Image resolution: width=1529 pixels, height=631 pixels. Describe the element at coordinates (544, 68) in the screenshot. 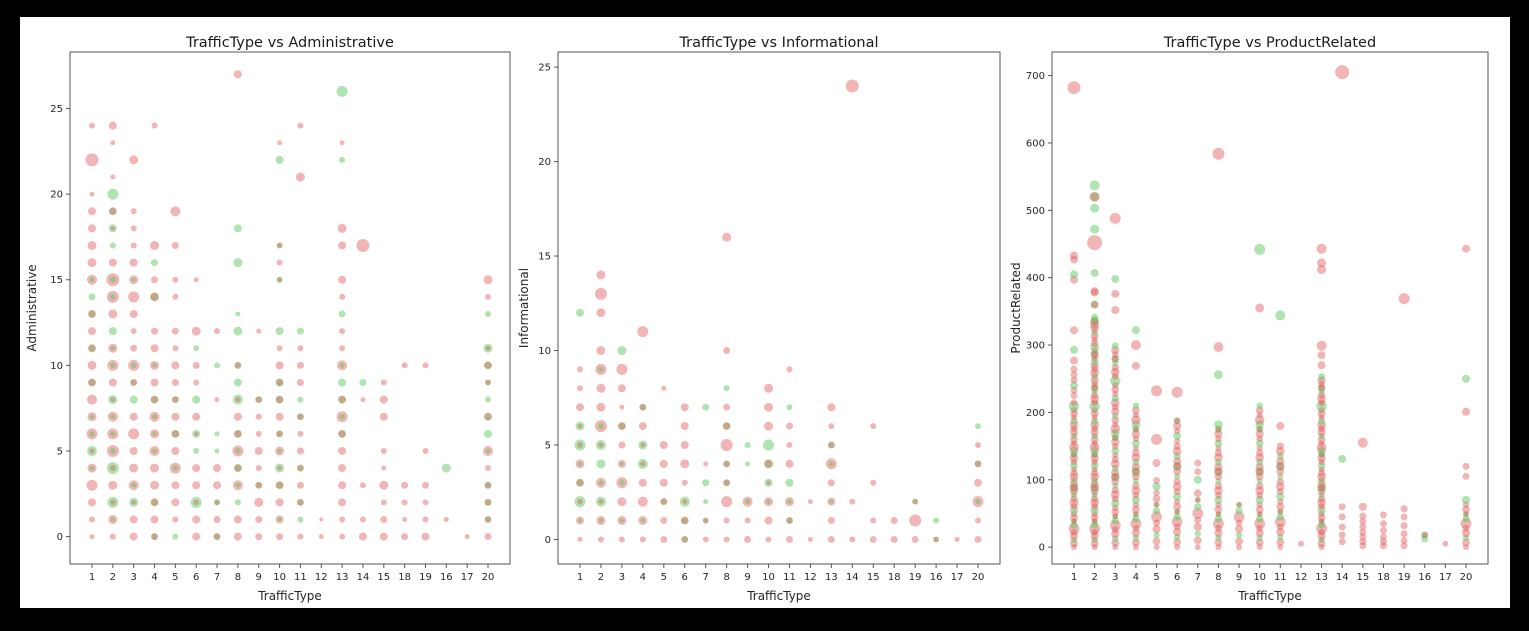

I see `y-tick-label: 25` at that location.